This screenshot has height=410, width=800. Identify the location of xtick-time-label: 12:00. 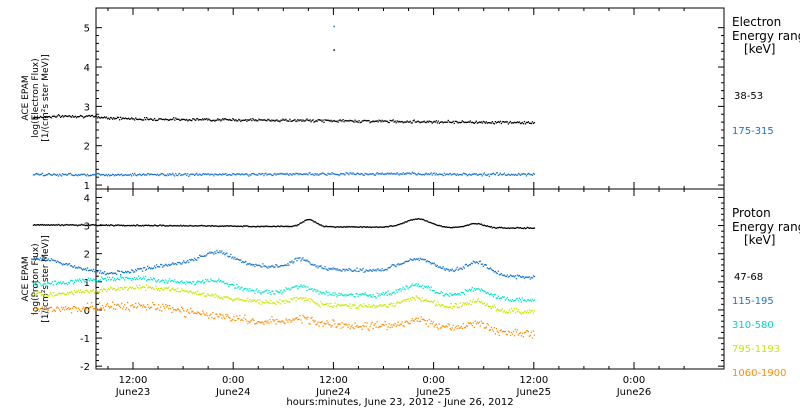
(133, 380).